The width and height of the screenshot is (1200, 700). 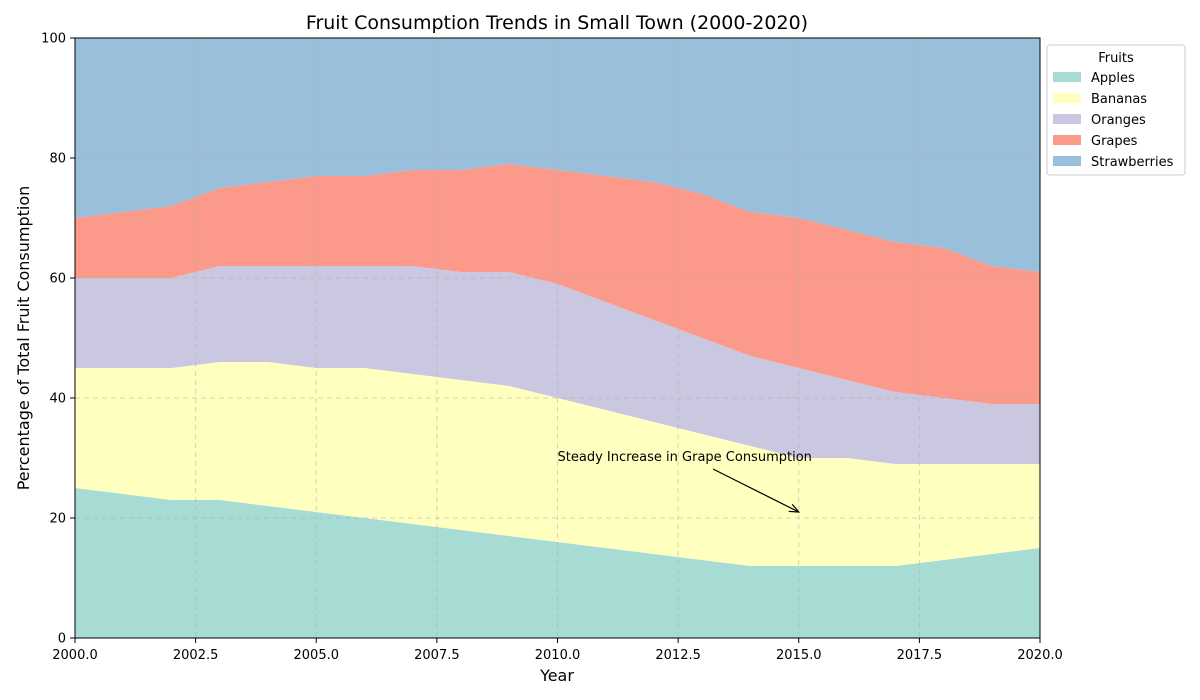 I want to click on x-tick-label: 2000.0, so click(x=75, y=655).